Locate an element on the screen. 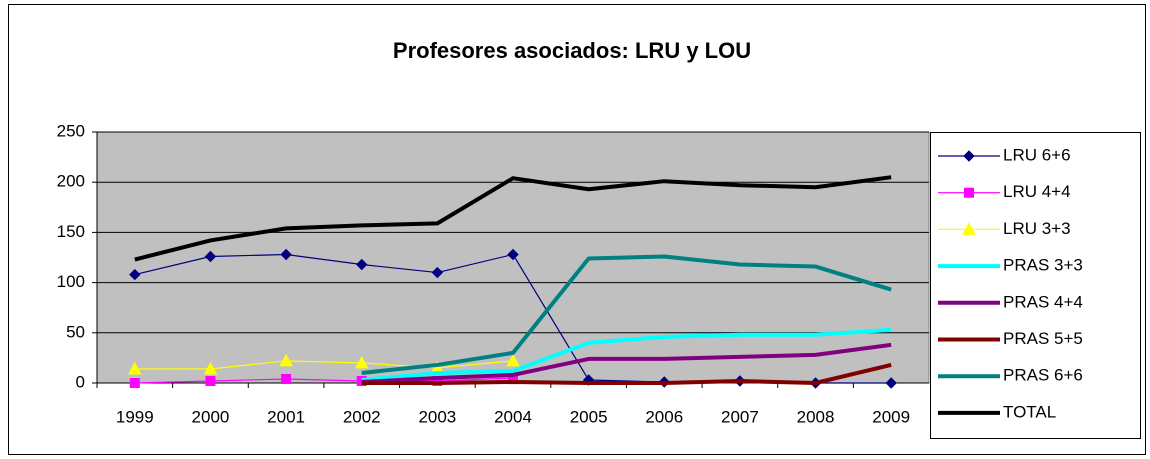 The height and width of the screenshot is (459, 1150). legend-label: LRU 4+4 is located at coordinates (1037, 191).